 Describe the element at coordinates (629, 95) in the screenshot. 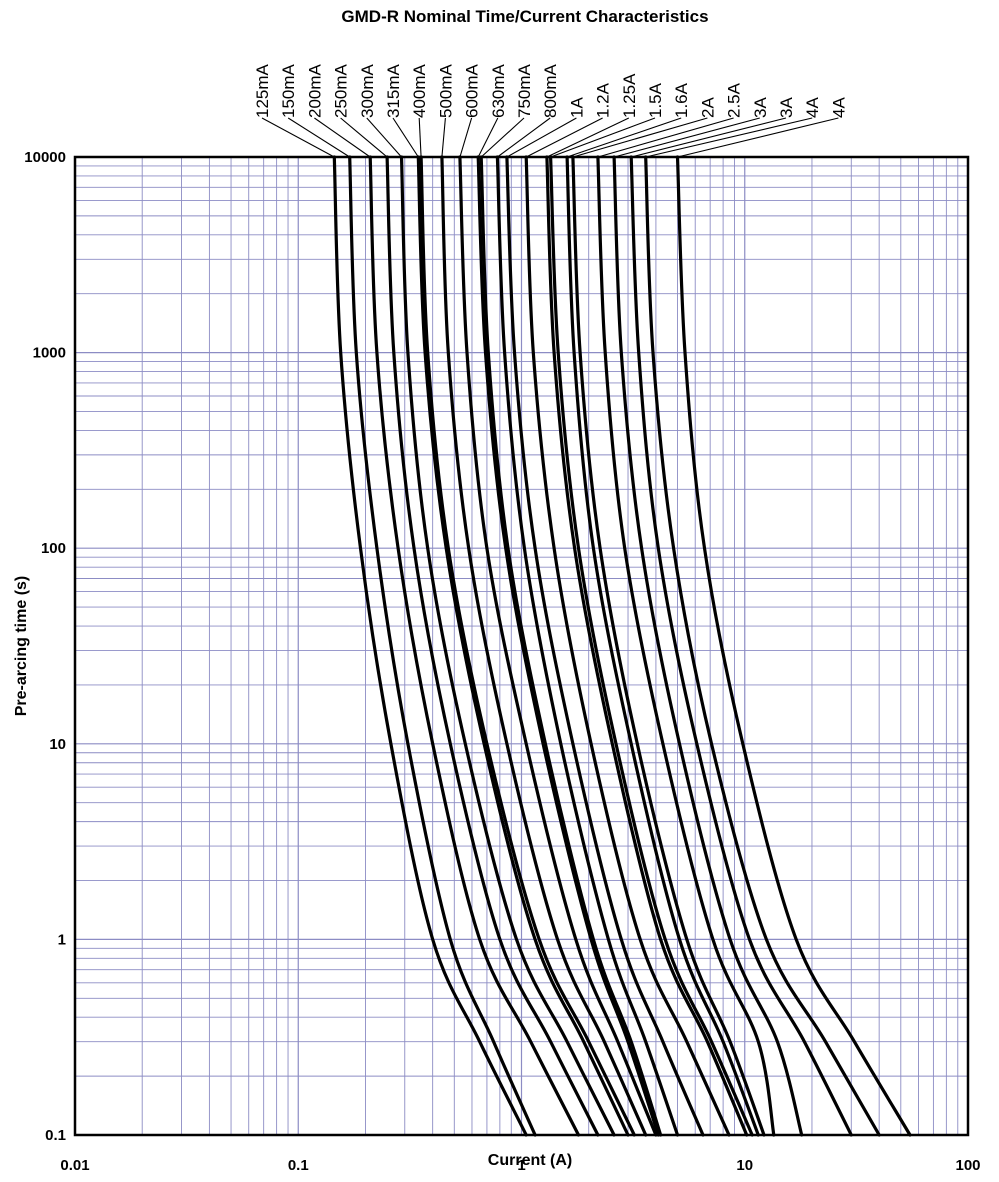

I see `fuse-rating-label: 1.25A` at that location.